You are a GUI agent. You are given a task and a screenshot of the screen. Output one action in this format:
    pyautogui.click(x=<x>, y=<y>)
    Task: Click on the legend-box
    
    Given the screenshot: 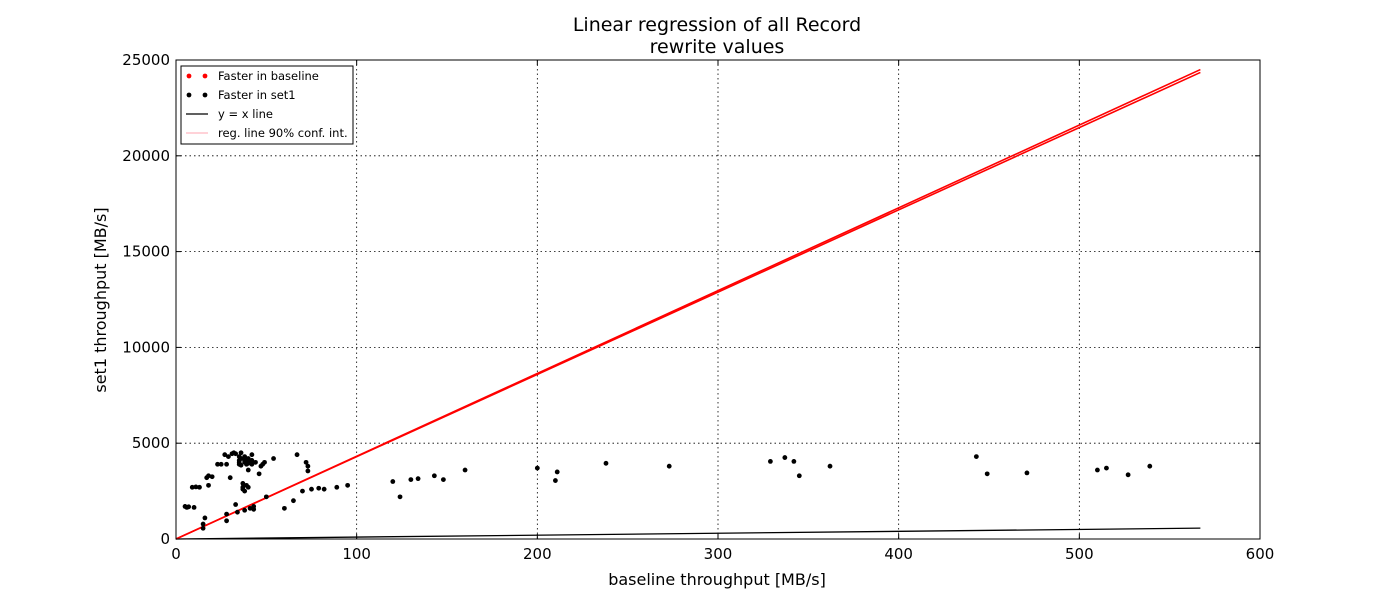 What is the action you would take?
    pyautogui.click(x=267, y=105)
    